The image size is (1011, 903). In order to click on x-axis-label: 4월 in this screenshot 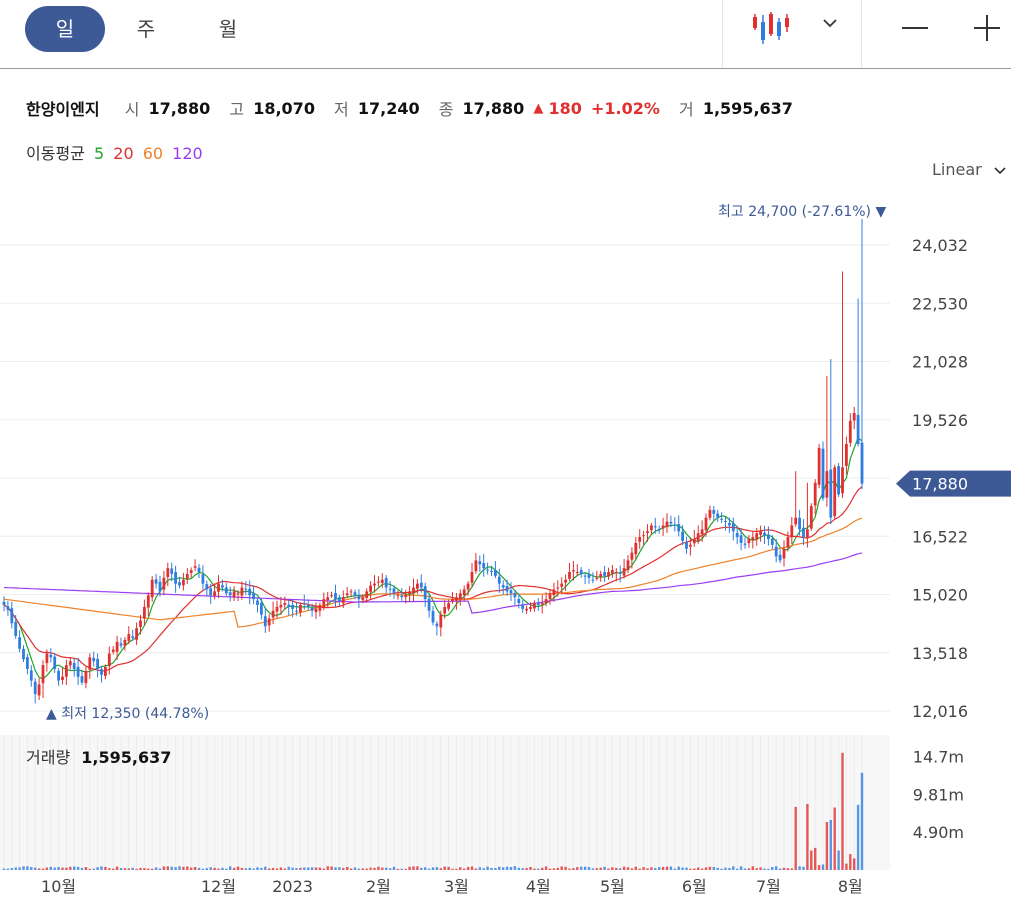, I will do `click(538, 886)`.